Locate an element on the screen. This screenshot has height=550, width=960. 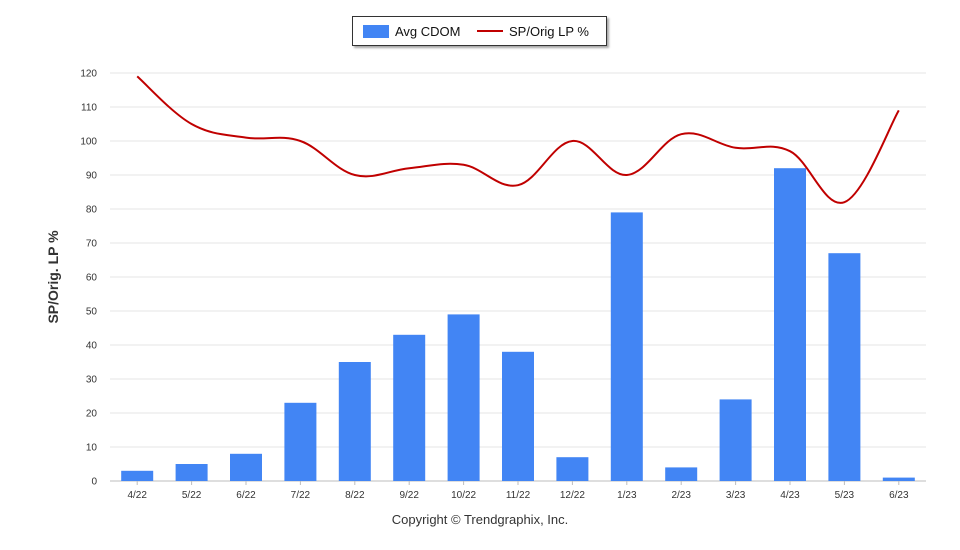
y-axis-ticks: 0 10 20 30 40 50 60 70 80 90 100 110 120 is located at coordinates (88, 278).